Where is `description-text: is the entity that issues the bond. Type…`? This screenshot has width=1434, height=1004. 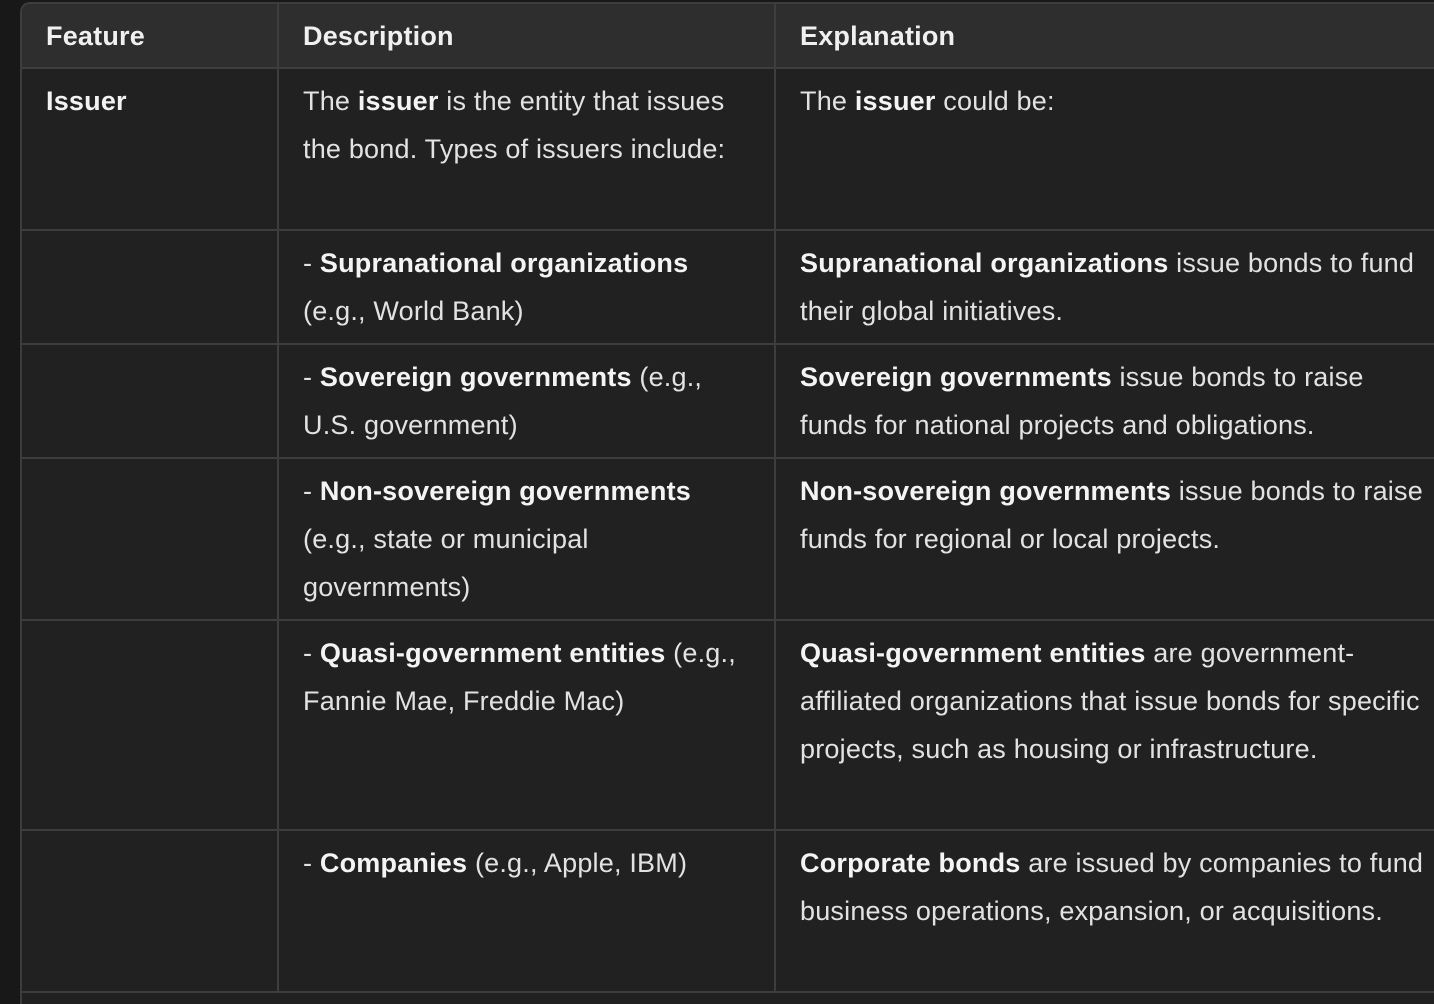
description-text: is the entity that issues the bond. Type… is located at coordinates (514, 125).